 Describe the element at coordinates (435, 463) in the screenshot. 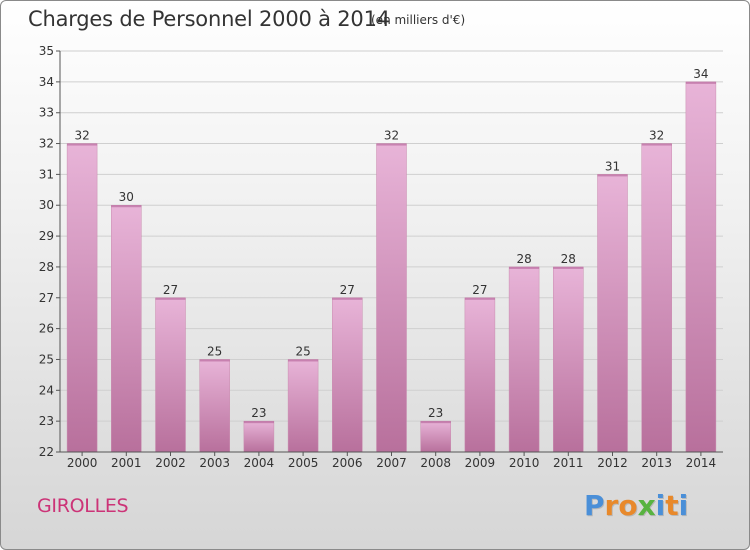

I see `x-tick-label: 2008` at that location.